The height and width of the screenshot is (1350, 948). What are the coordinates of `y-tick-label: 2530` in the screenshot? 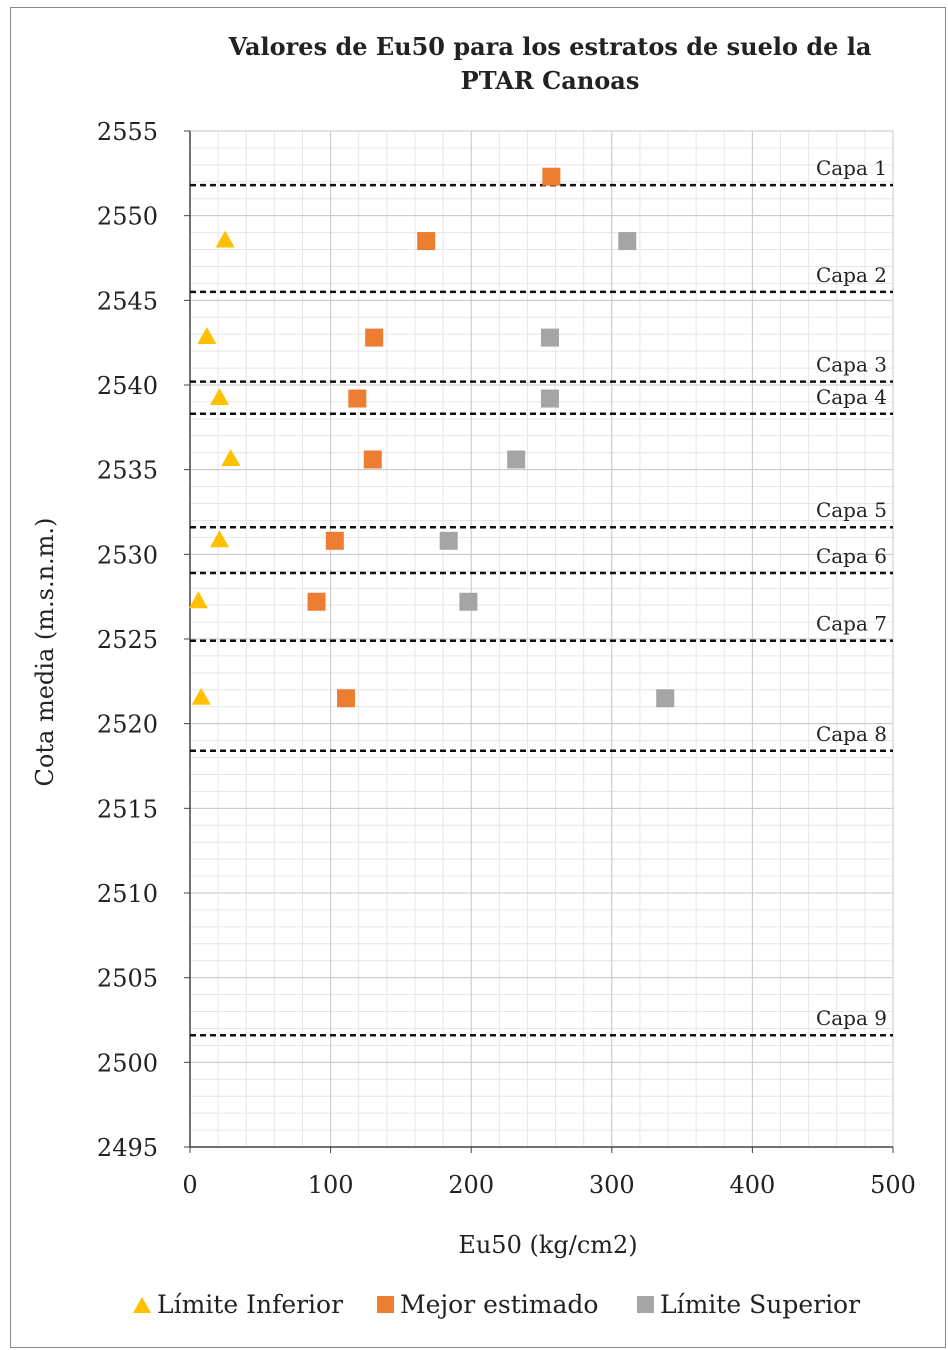 It's located at (127, 555).